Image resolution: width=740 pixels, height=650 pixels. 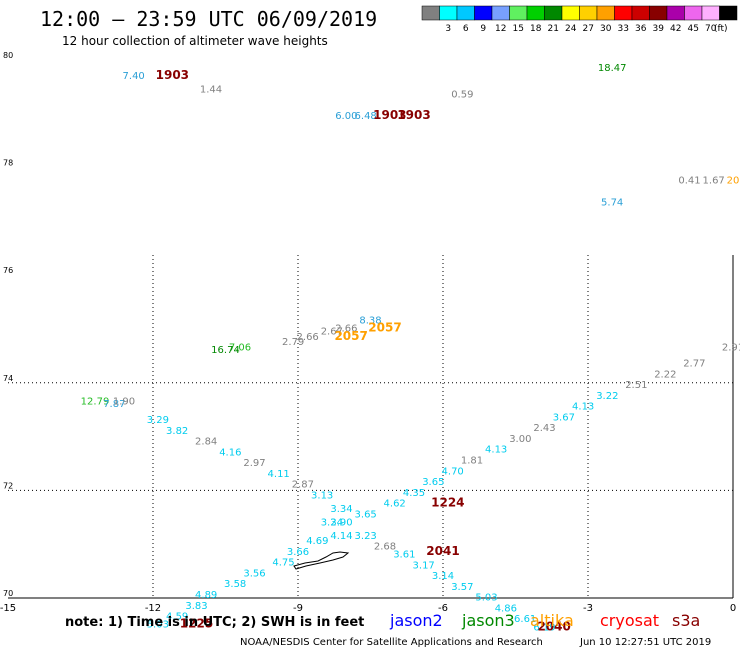 What do you see at coordinates (488, 620) in the screenshot?
I see `satellite-legend-item: jason3` at bounding box center [488, 620].